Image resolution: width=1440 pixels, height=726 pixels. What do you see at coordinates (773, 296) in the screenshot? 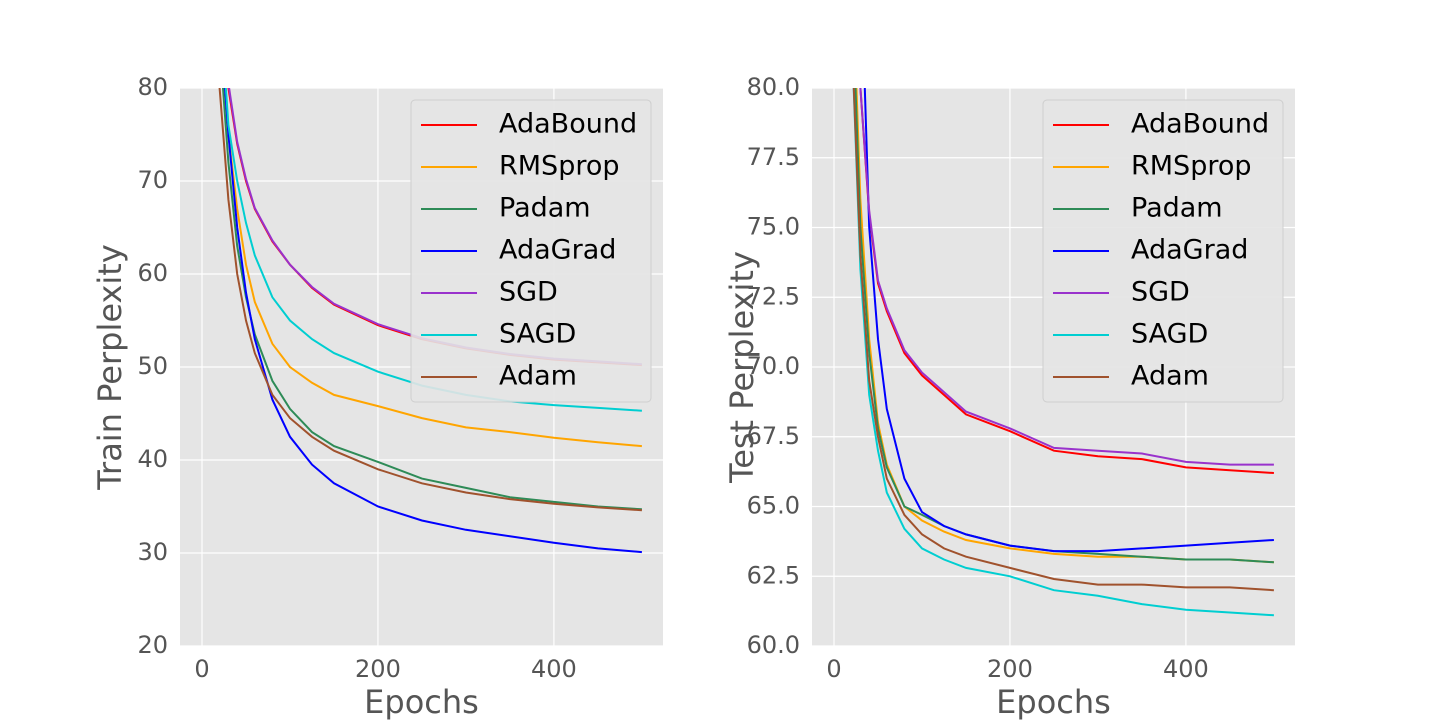
I see `y-tick-label: 72.5` at bounding box center [773, 296].